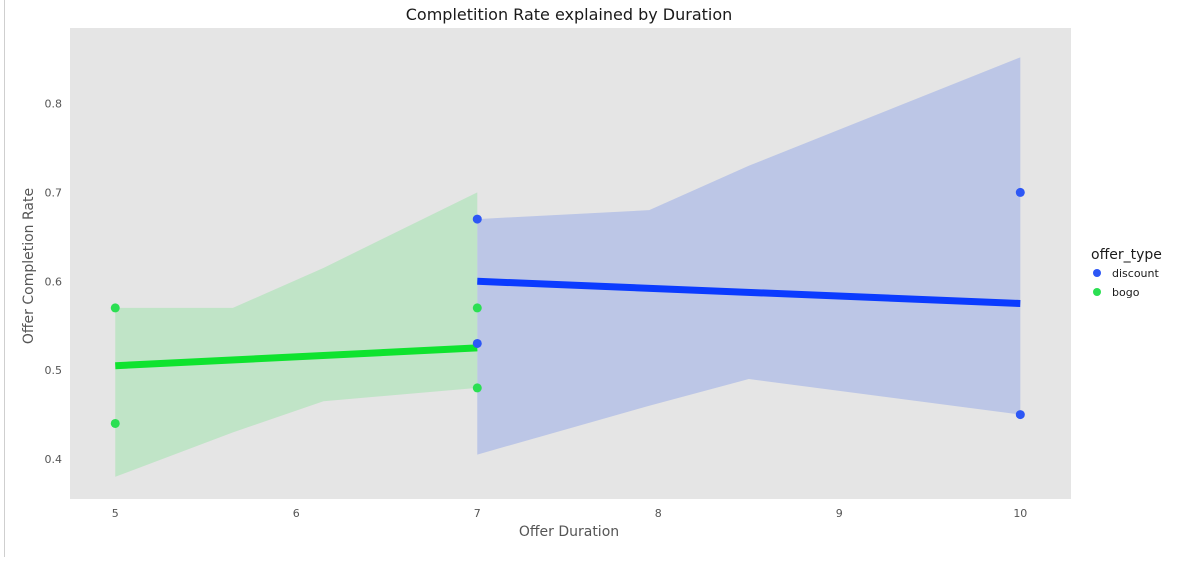  I want to click on x-tick-label: 6, so click(296, 513).